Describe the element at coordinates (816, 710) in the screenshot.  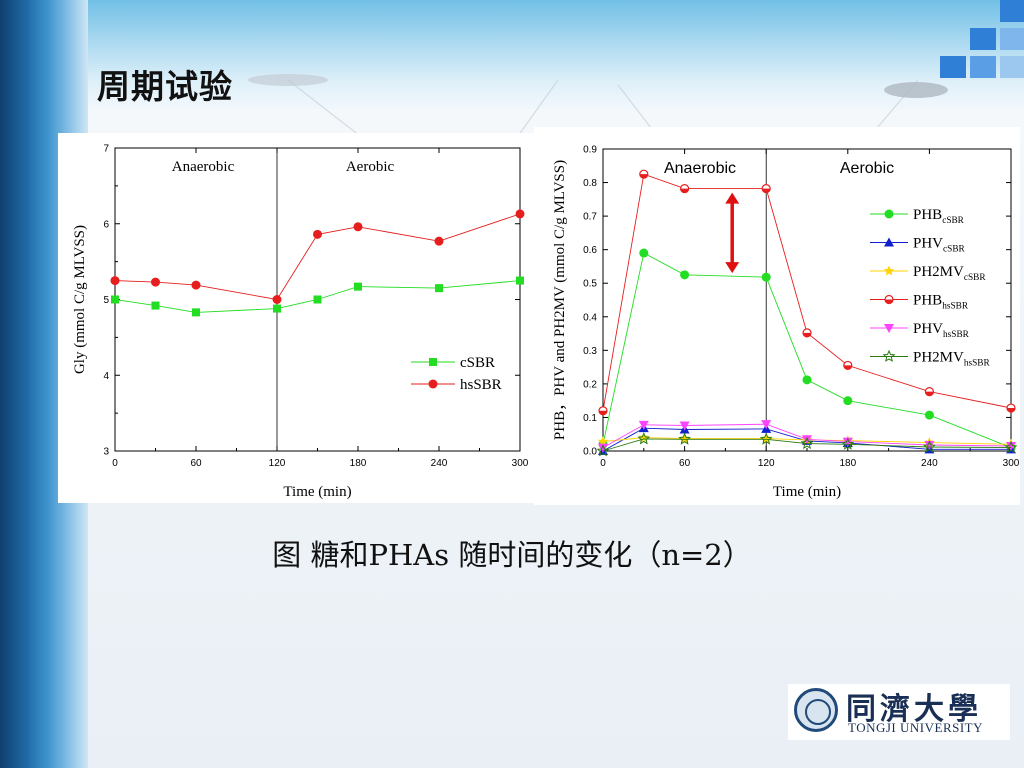
I see `university-seal` at that location.